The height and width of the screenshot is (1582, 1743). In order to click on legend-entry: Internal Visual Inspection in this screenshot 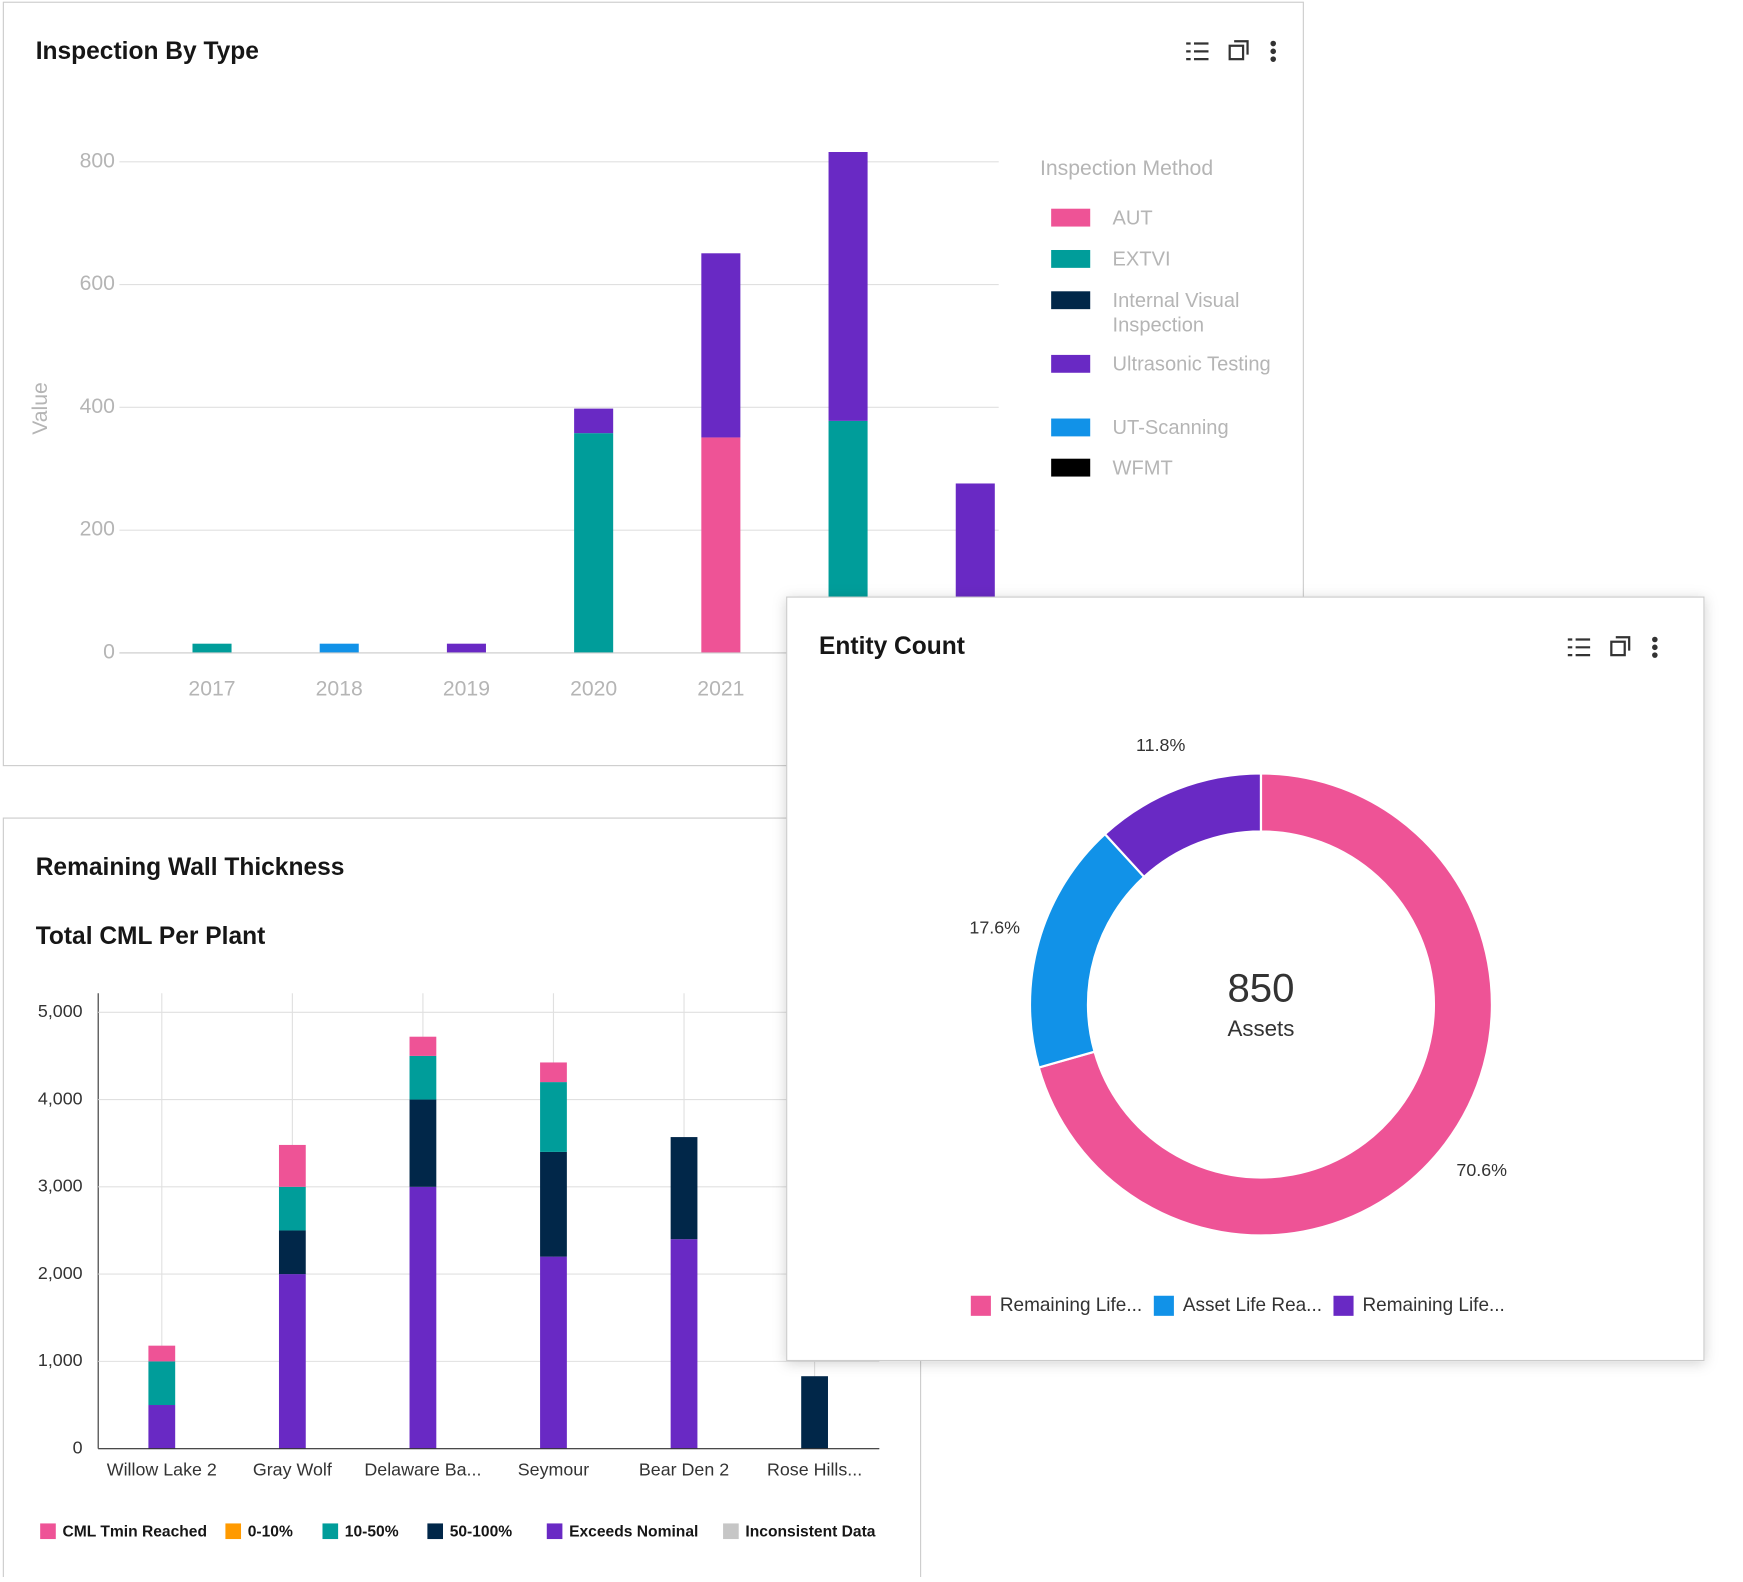, I will do `click(1176, 312)`.